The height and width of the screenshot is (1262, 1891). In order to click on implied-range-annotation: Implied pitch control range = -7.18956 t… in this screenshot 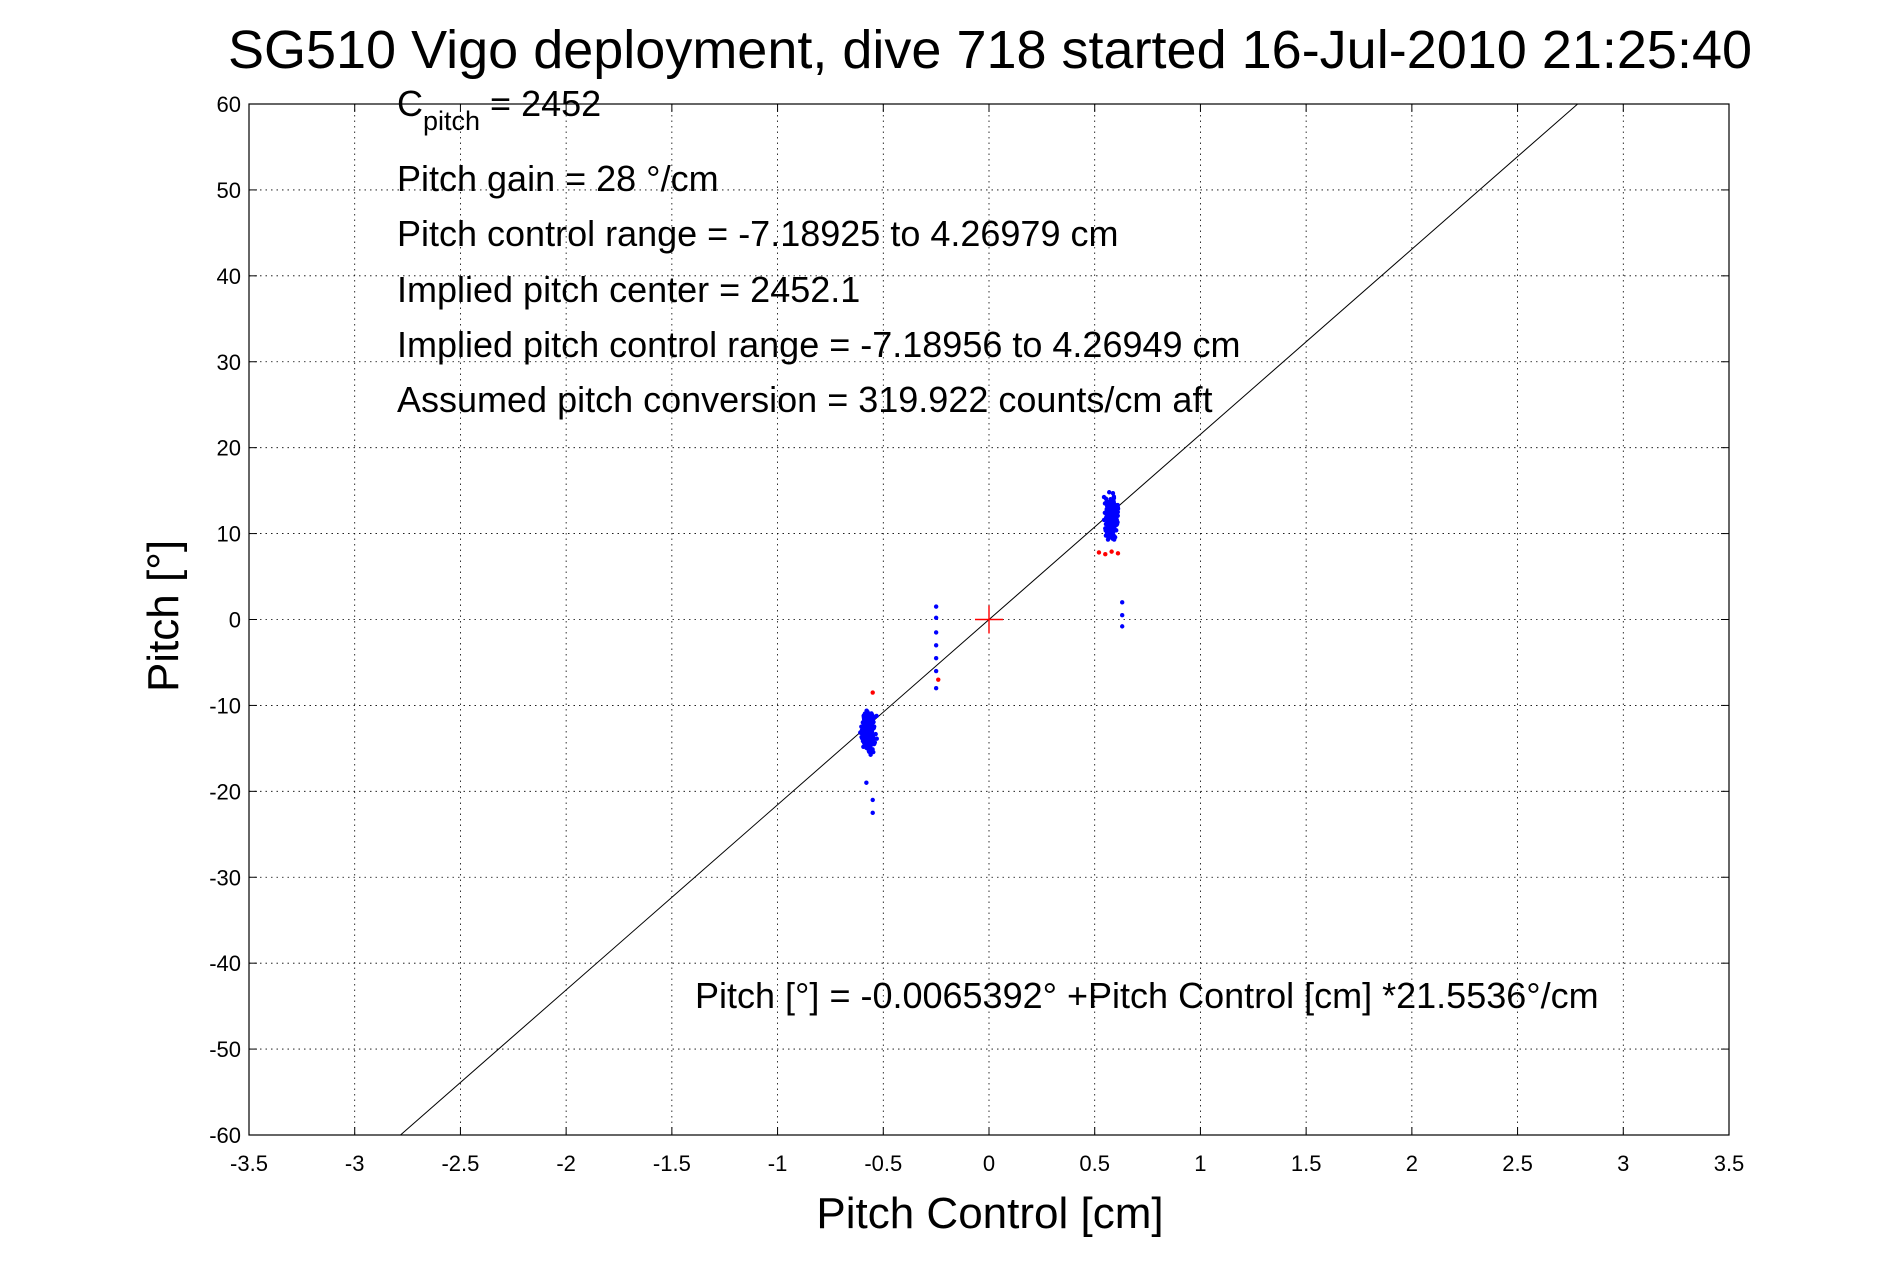, I will do `click(819, 344)`.